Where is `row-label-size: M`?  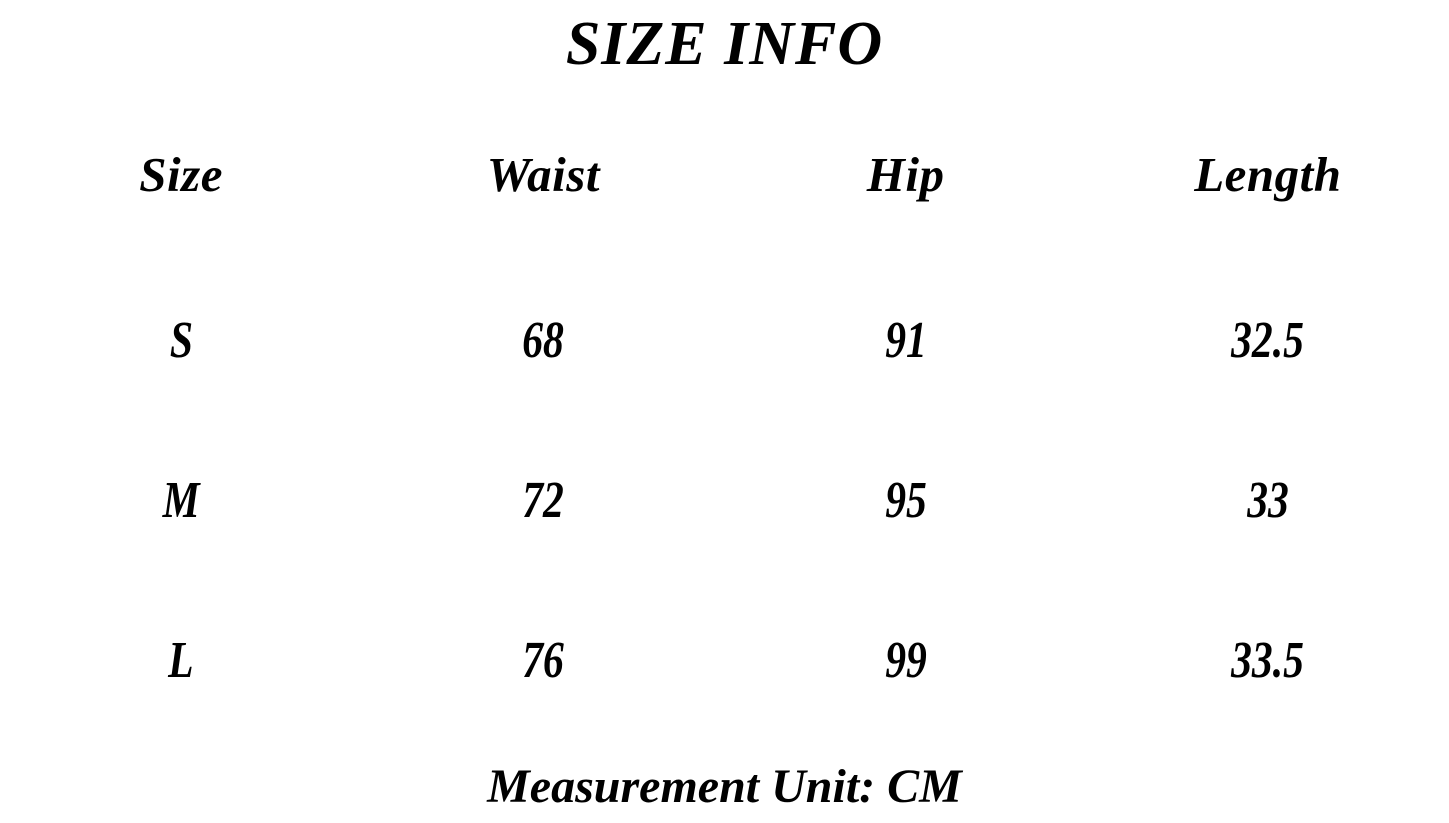 row-label-size: M is located at coordinates (181, 501).